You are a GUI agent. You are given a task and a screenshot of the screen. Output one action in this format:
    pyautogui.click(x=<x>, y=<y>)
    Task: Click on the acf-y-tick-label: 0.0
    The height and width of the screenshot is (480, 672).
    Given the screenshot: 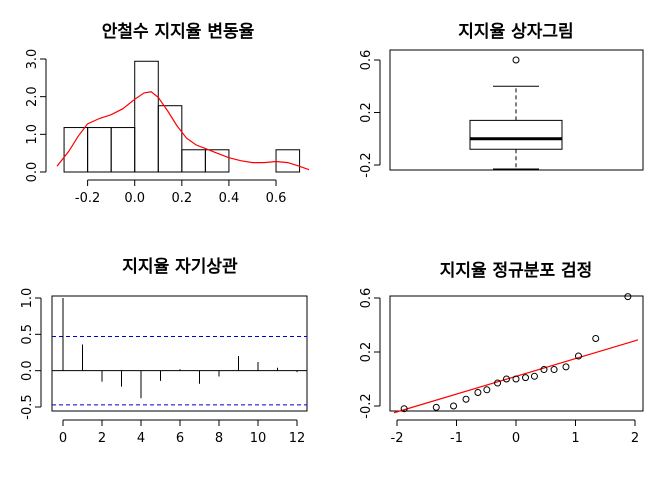 What is the action you would take?
    pyautogui.click(x=27, y=370)
    